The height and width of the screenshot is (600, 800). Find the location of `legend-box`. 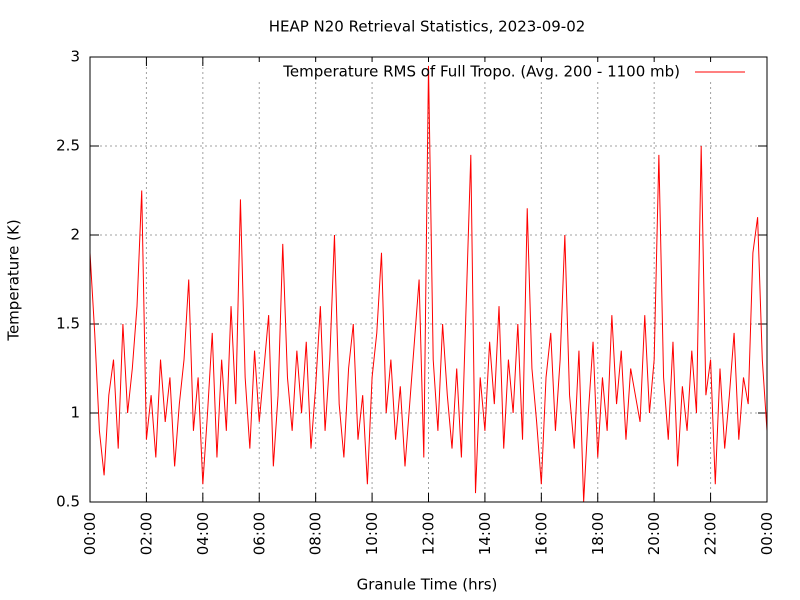

legend-box is located at coordinates (502, 72).